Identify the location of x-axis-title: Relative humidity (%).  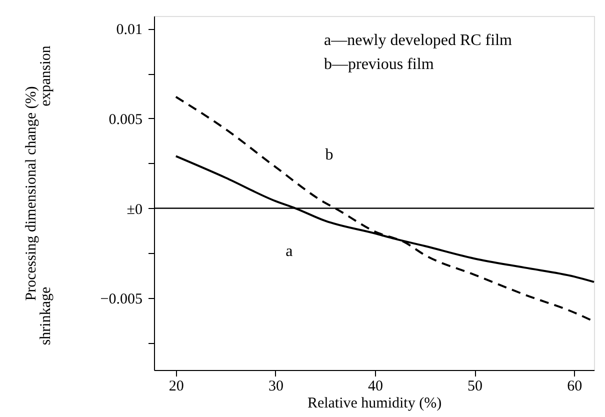
(374, 404).